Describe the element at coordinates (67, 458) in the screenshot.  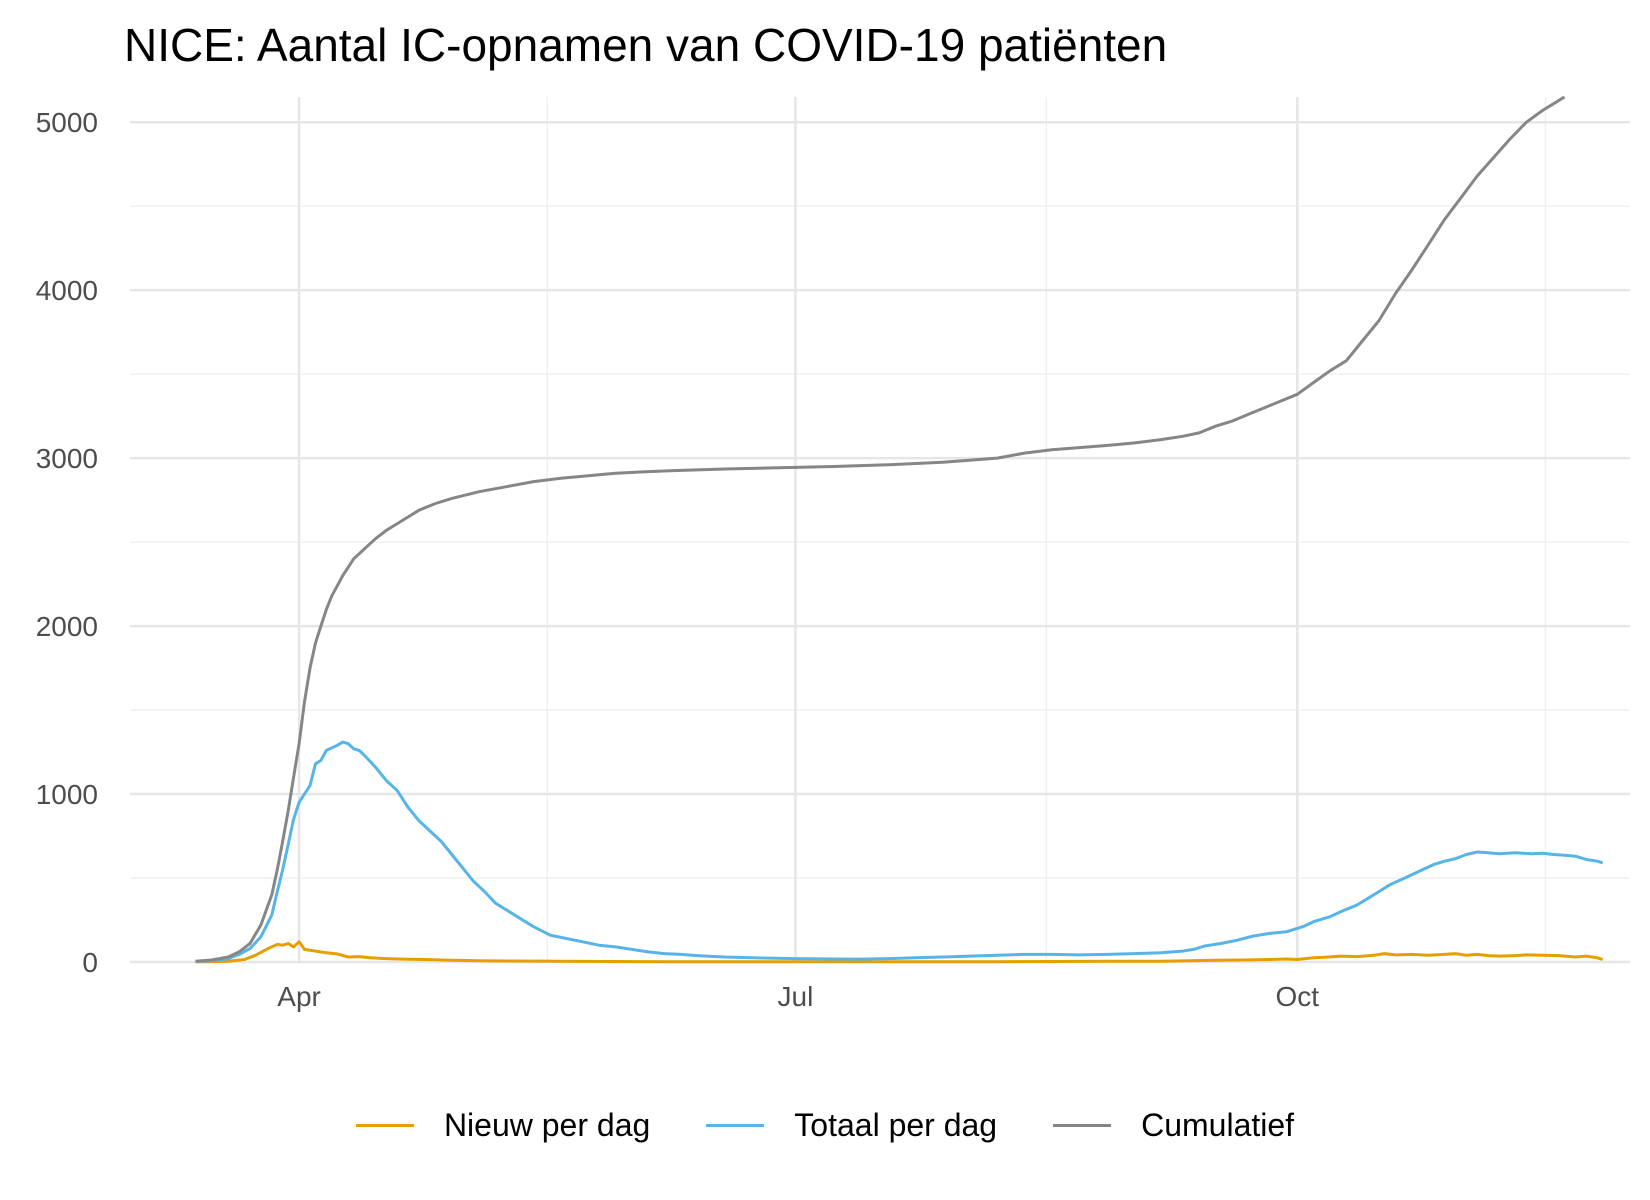
I see `y-tick-label: 3000` at that location.